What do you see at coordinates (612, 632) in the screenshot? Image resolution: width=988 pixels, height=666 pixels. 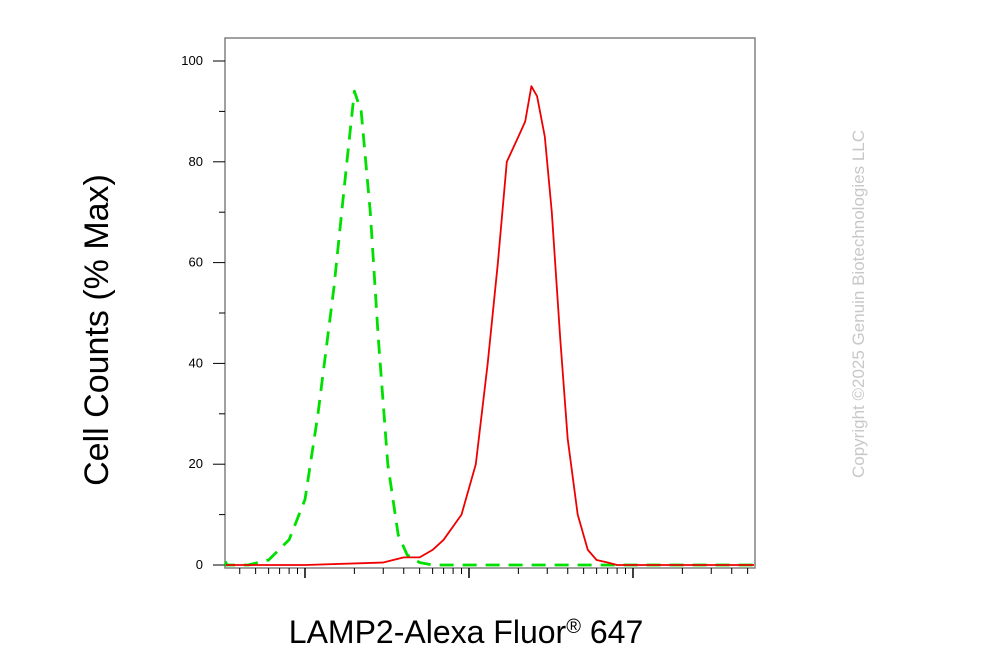 I see `x-axis-title-suffix: 647` at bounding box center [612, 632].